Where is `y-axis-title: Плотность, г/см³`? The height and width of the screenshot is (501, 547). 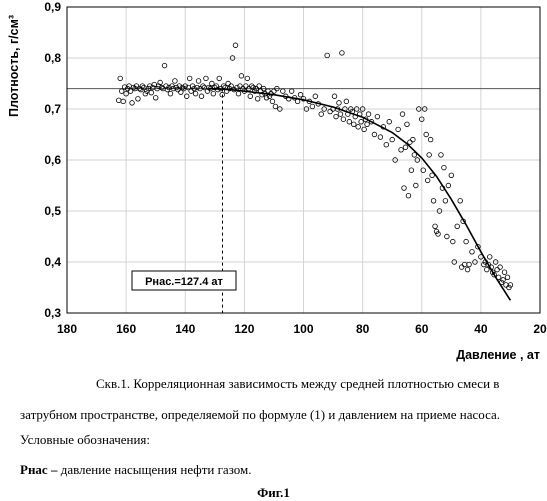
y-axis-title: Плотность, г/см³ is located at coordinates (14, 66).